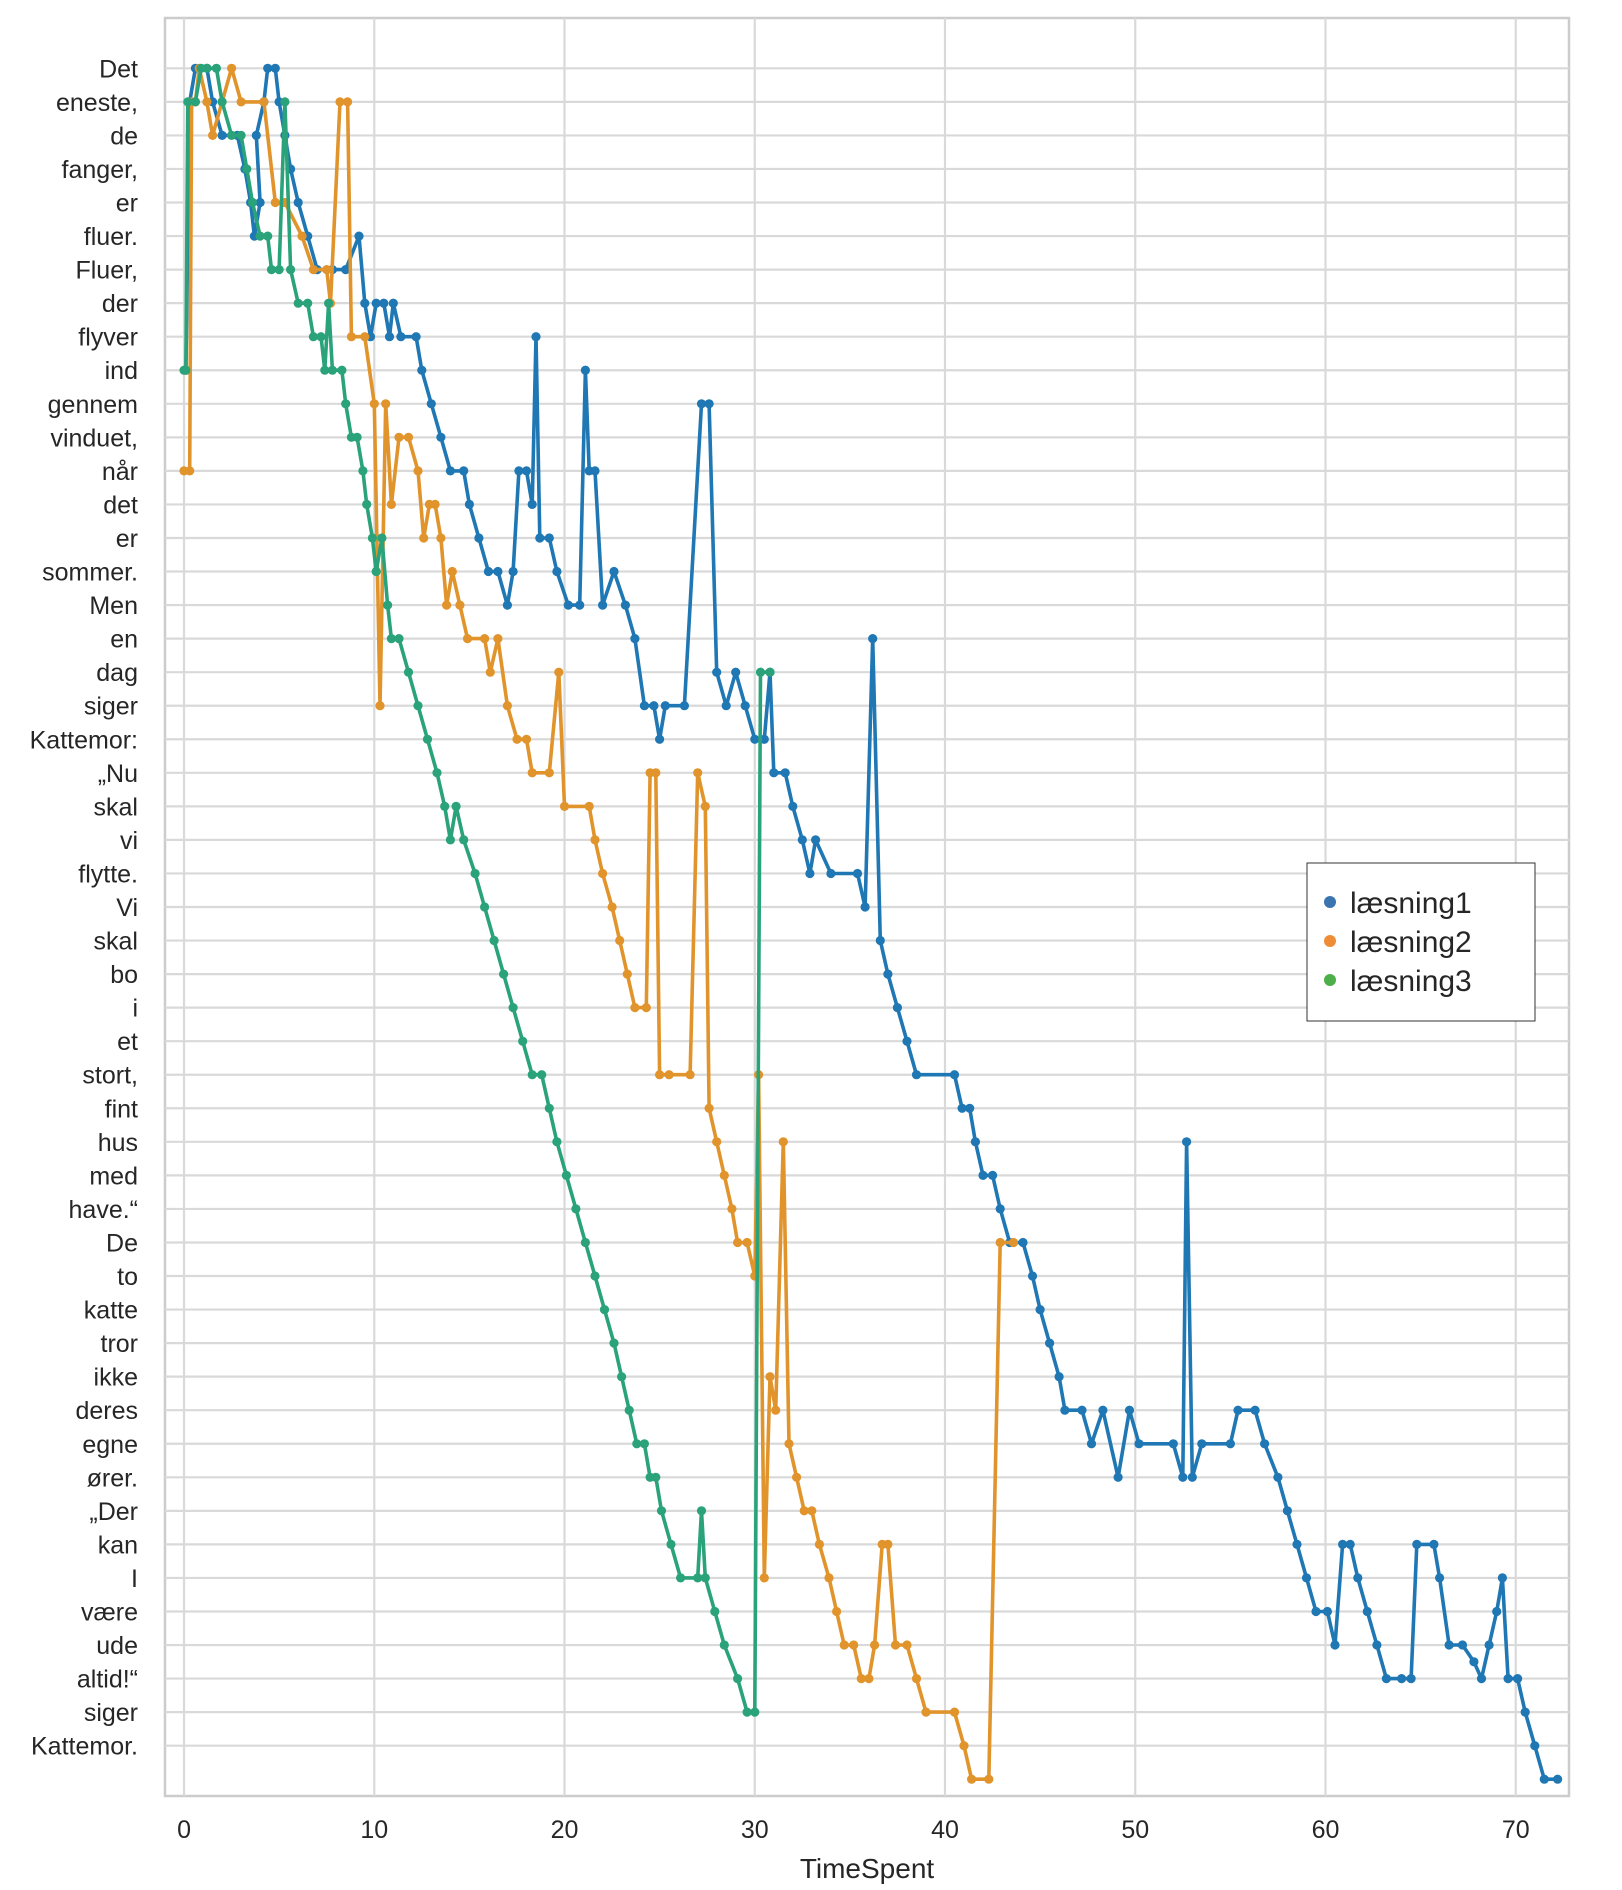 The width and height of the screenshot is (1622, 1890). What do you see at coordinates (84, 740) in the screenshot?
I see `y-tick-label: Kattemor:` at bounding box center [84, 740].